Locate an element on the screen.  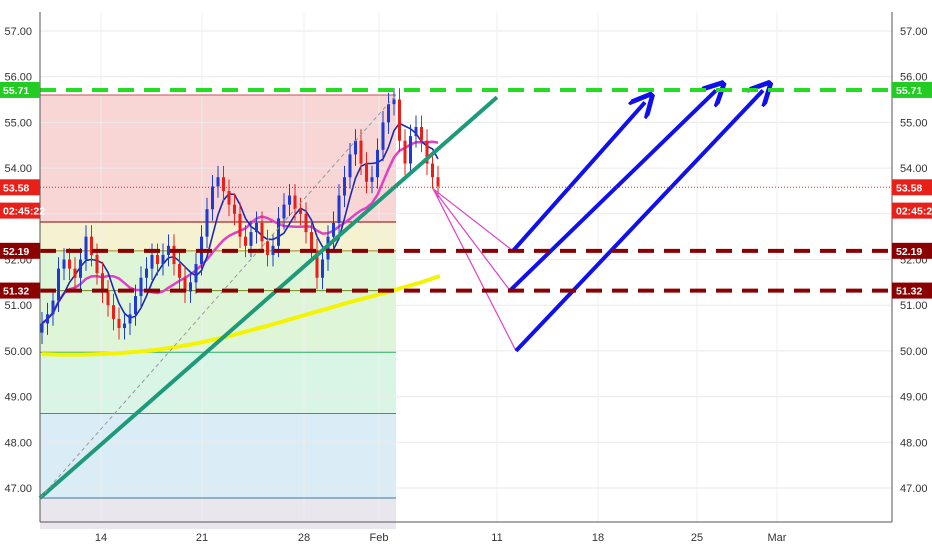
y-tick-label-left: 56.00 is located at coordinates (18, 78).